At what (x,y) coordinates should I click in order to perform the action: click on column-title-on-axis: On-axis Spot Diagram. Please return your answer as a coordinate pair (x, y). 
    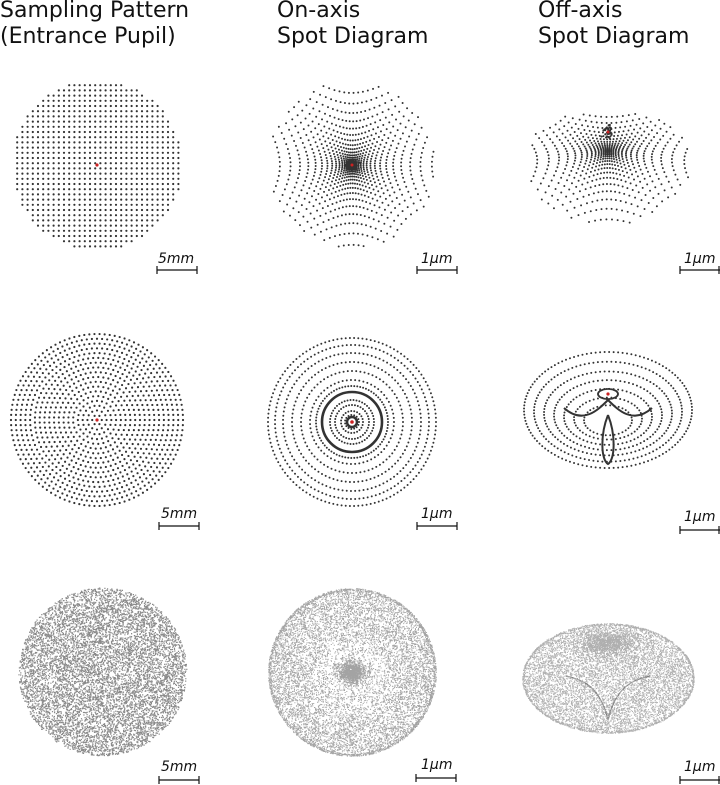
    Looking at the image, I should click on (352, 25).